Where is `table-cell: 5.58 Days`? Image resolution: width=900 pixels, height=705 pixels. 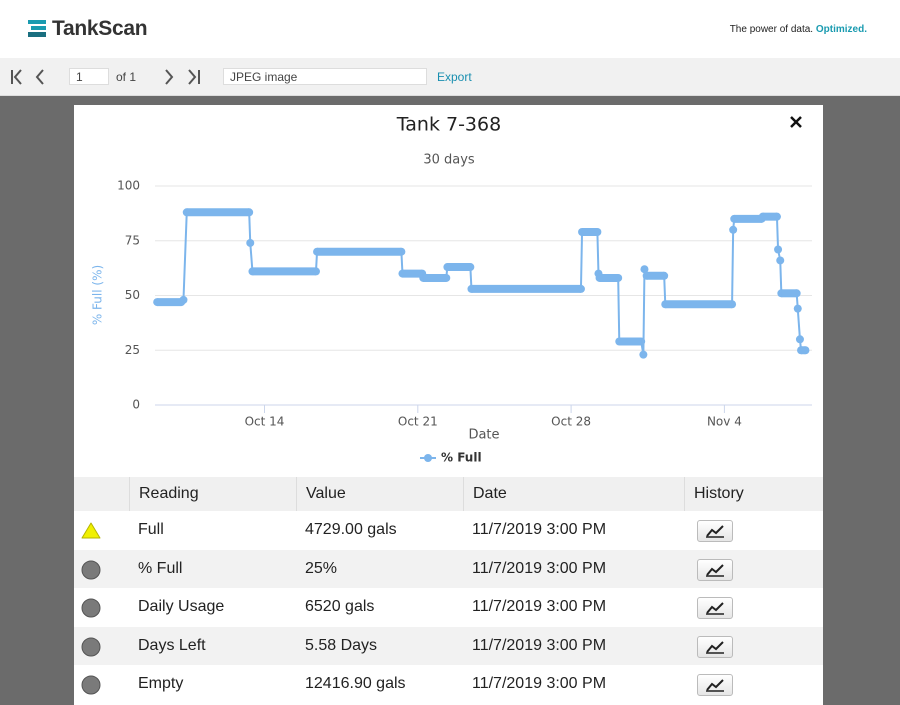
table-cell: 5.58 Days is located at coordinates (341, 645).